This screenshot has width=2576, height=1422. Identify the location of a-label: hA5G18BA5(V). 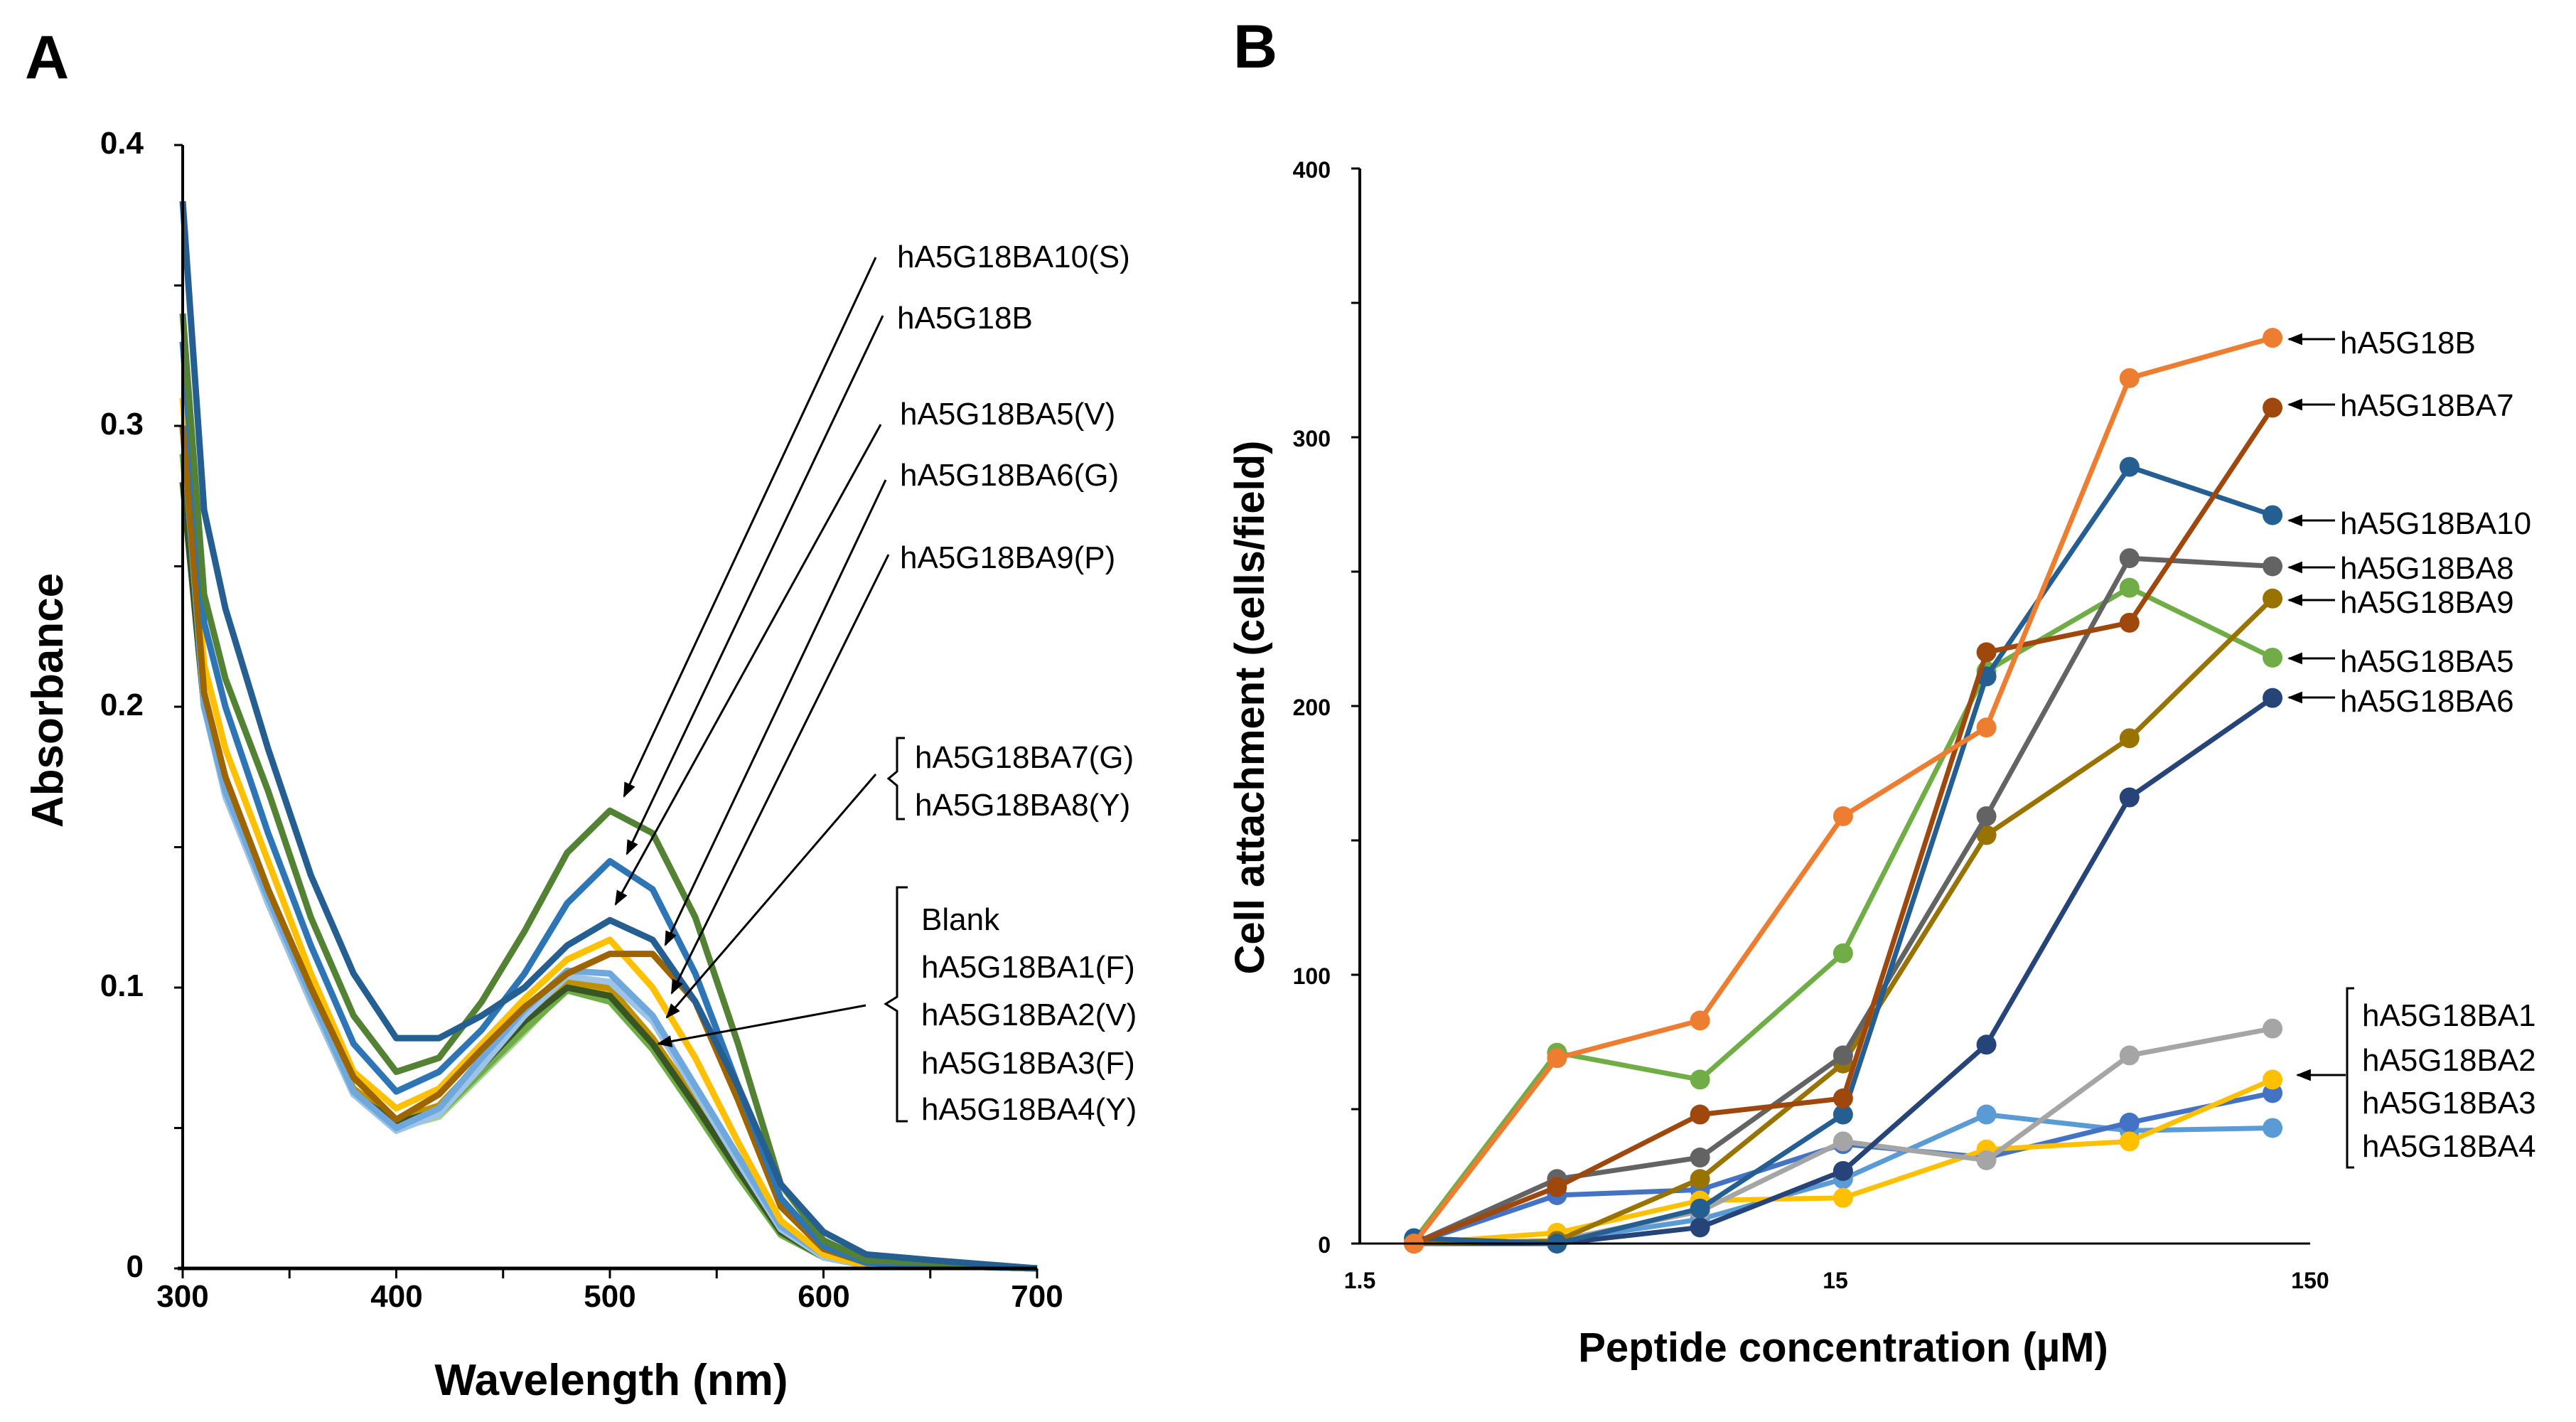
(1007, 414).